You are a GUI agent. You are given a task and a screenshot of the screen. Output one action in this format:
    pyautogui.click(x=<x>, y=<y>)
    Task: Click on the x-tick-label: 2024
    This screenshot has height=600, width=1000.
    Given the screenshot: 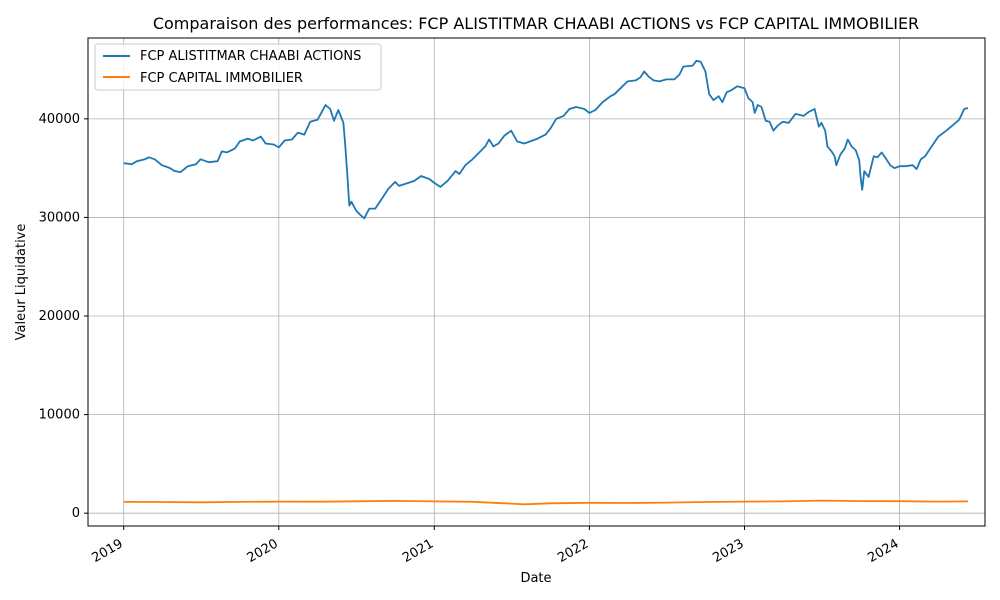 What is the action you would take?
    pyautogui.click(x=883, y=551)
    